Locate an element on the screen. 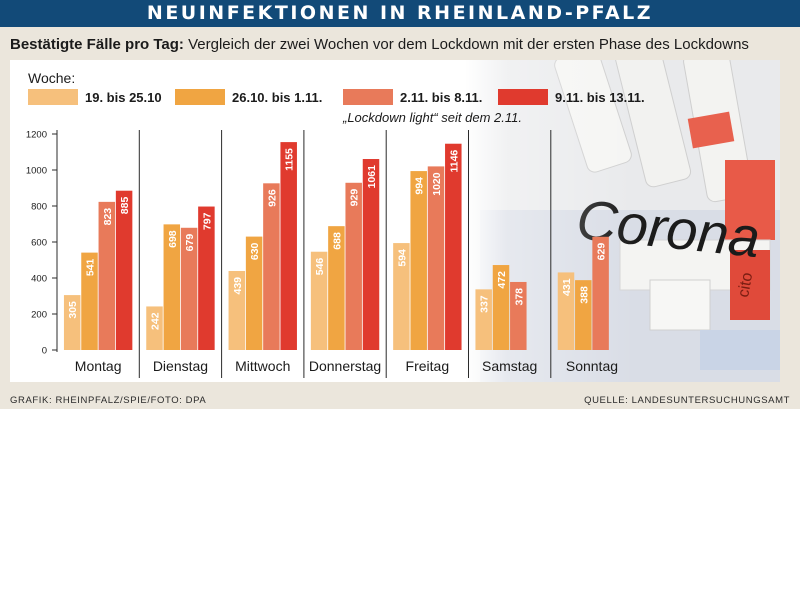 The width and height of the screenshot is (800, 608). bar-value-label: 378 is located at coordinates (519, 297).